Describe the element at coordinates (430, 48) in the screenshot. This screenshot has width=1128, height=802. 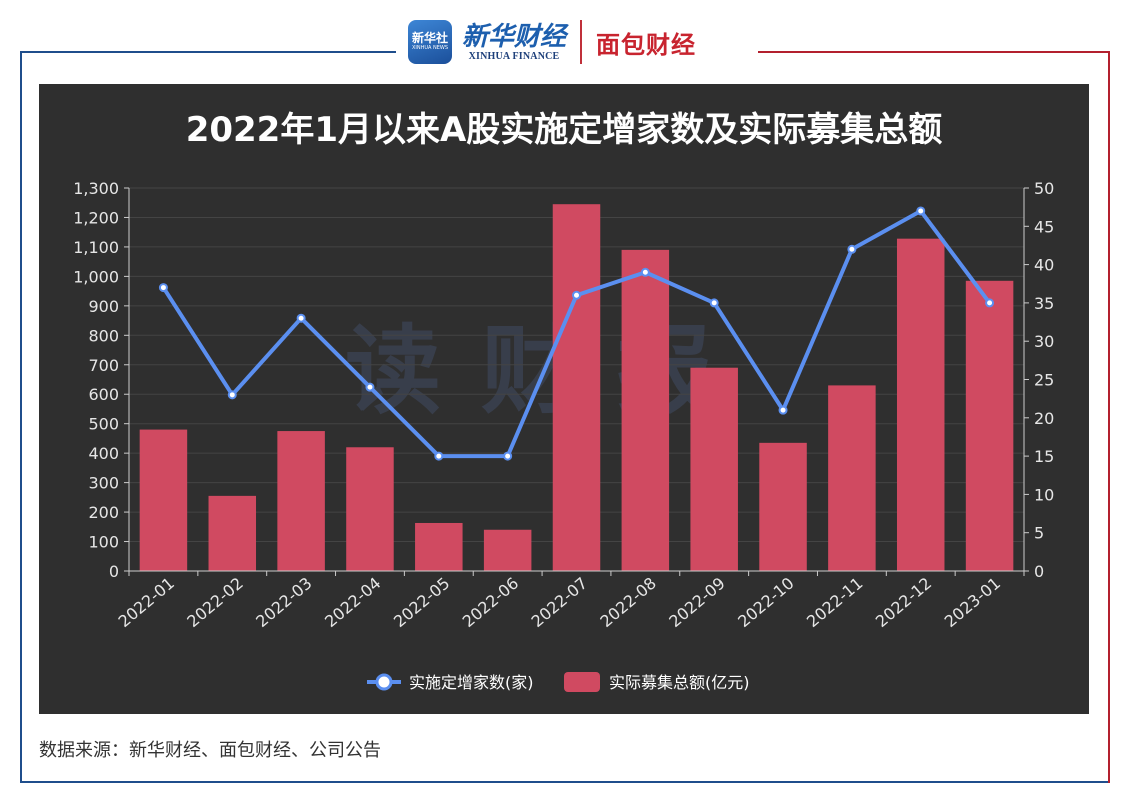
I see `xinhua-badge-subtext: XINHUA NEWS` at that location.